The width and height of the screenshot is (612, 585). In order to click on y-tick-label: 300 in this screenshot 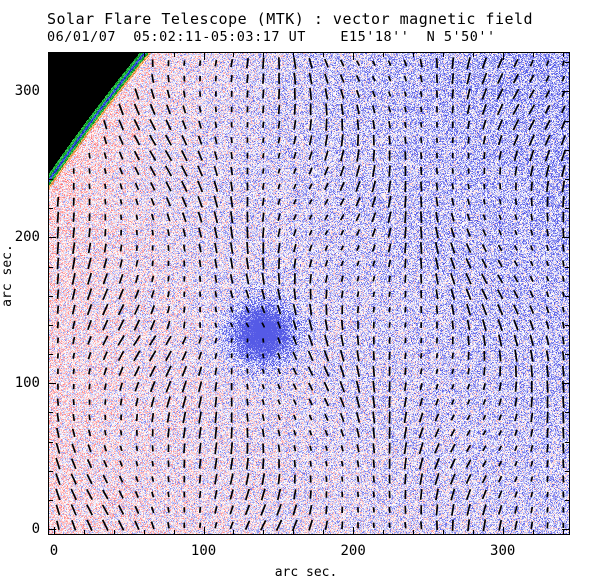, I will do `click(27, 91)`.